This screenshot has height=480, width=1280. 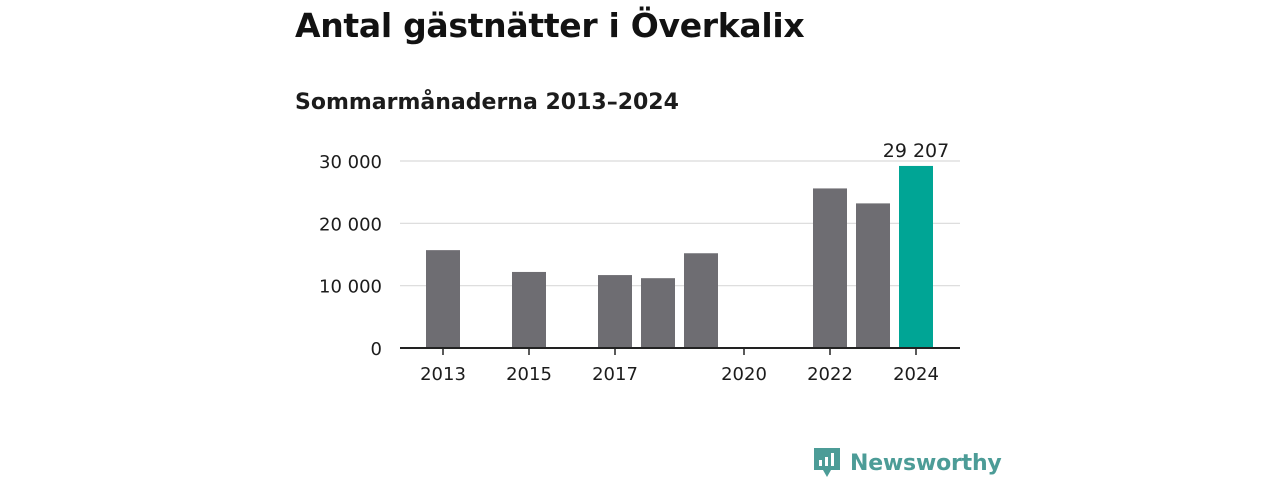 I want to click on x-tick-label: 2024, so click(x=916, y=374).